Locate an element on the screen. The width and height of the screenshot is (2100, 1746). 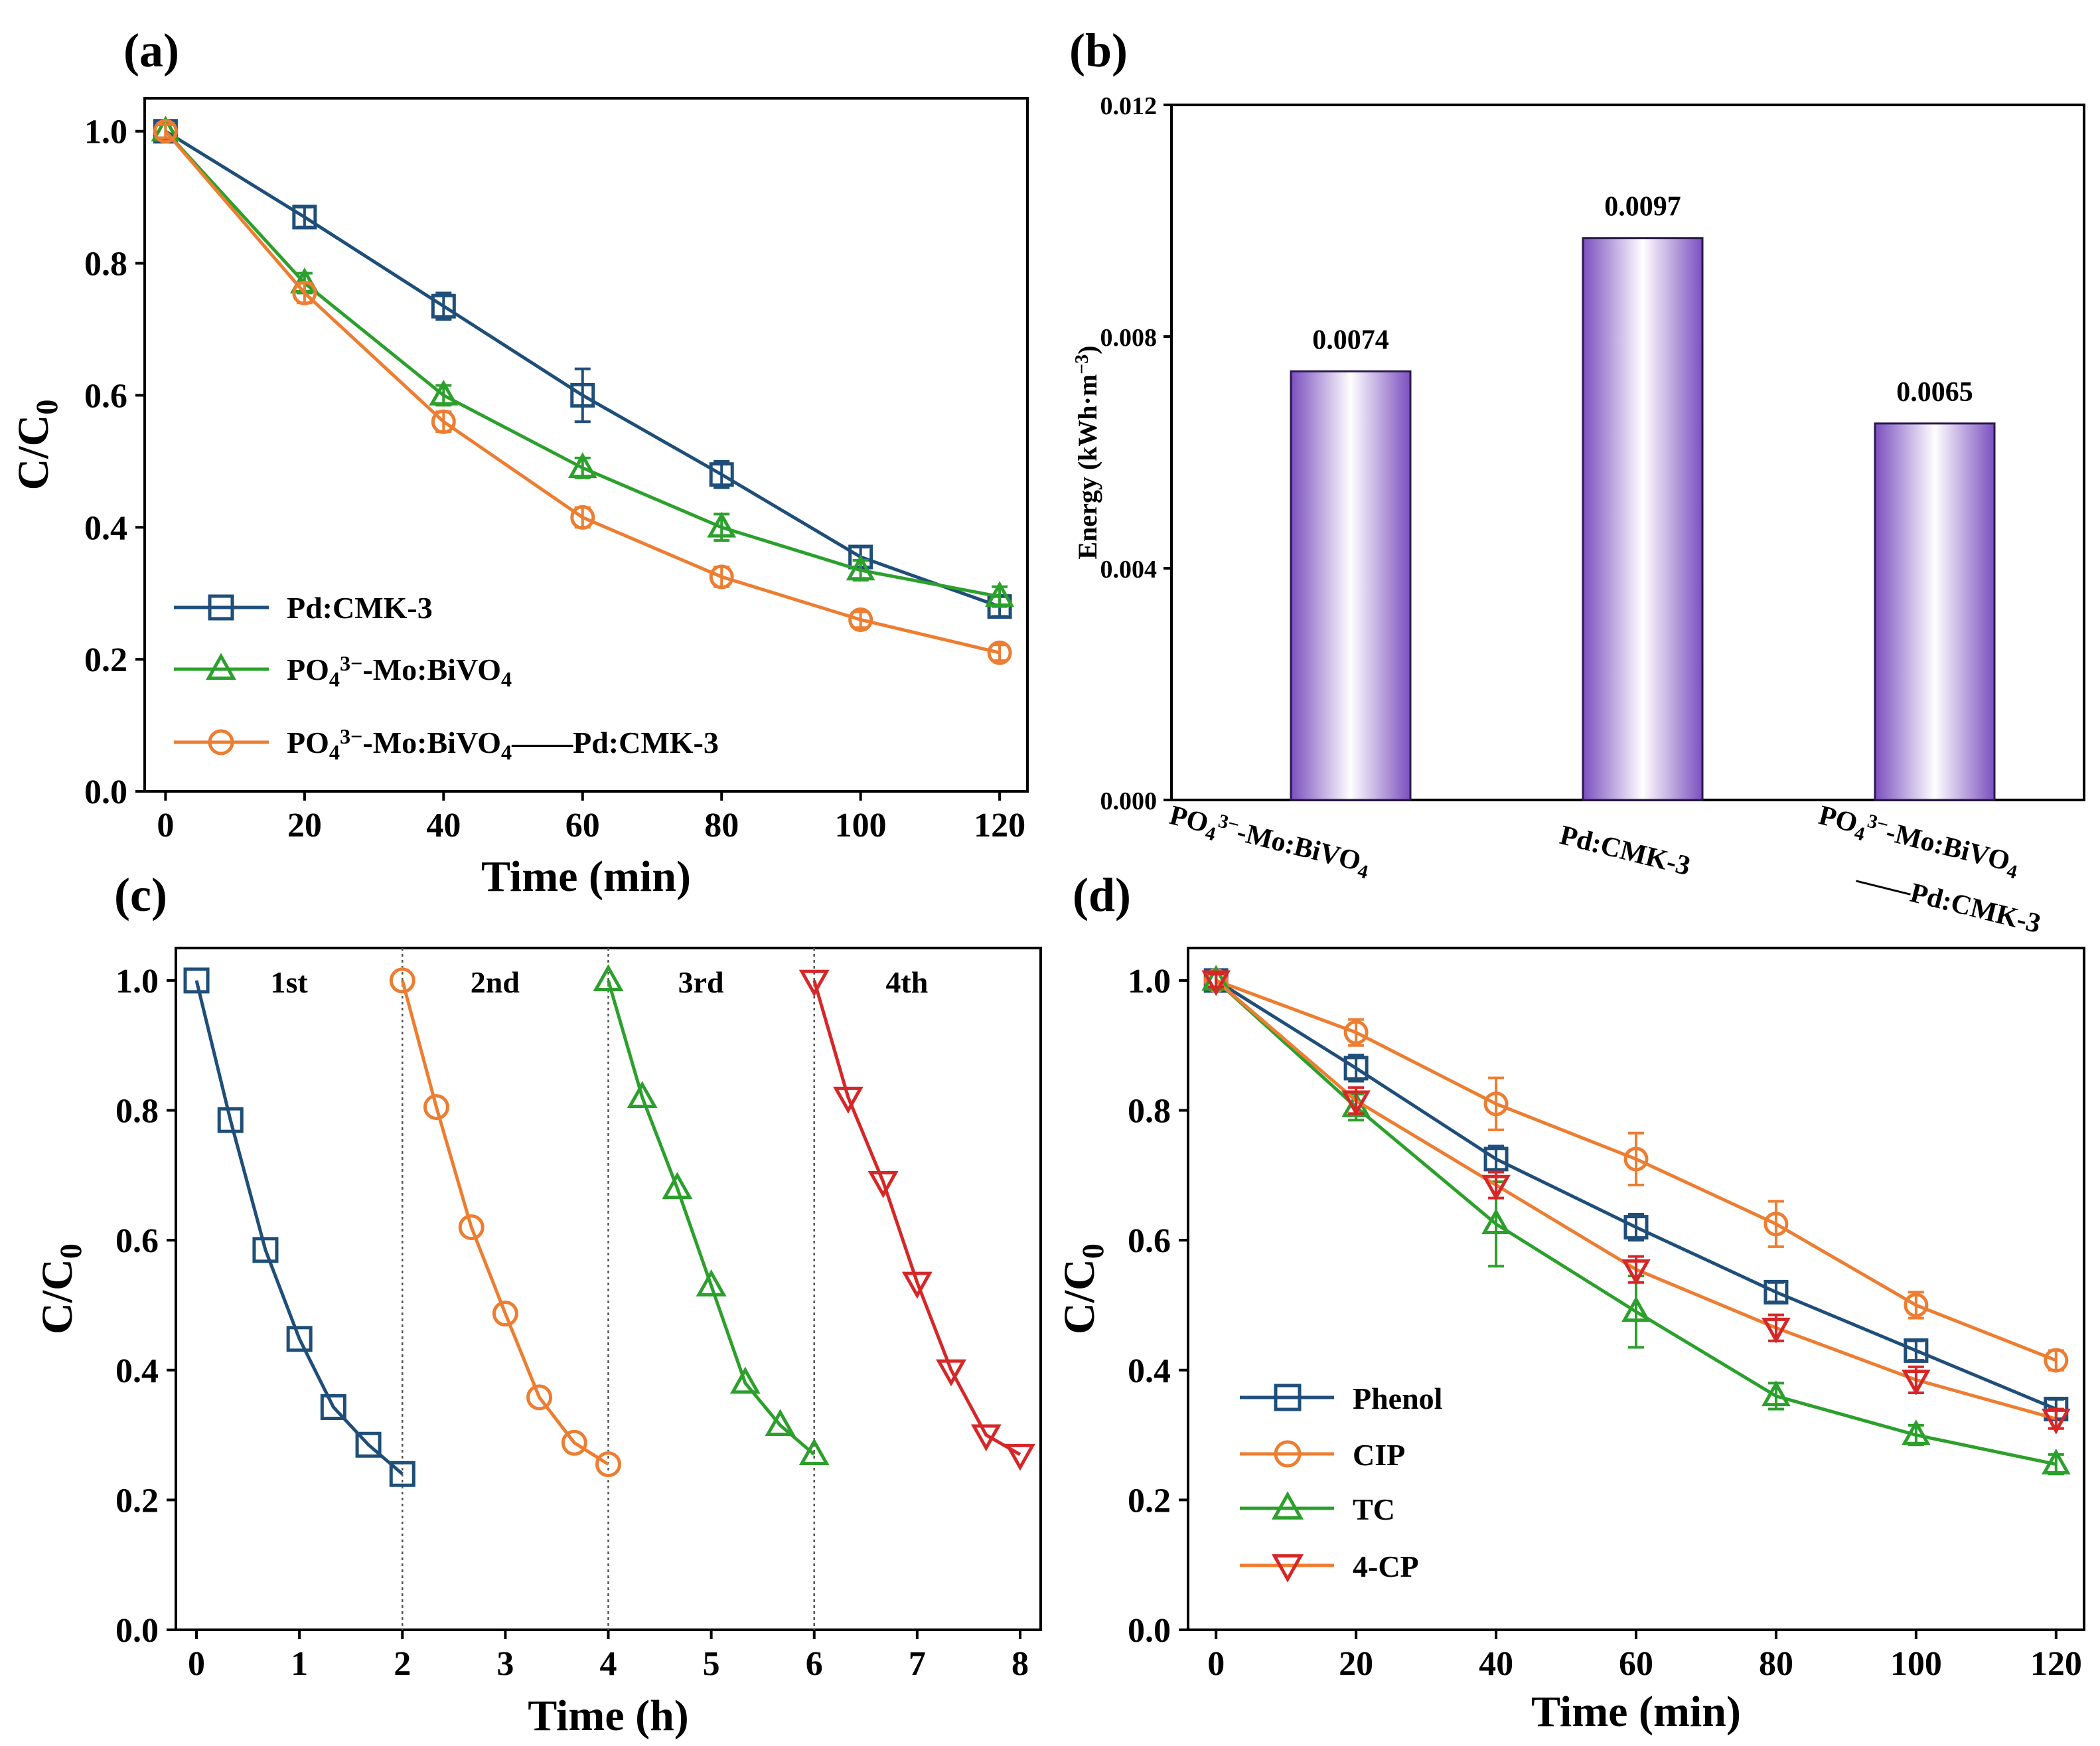
y-tick-label: 0.004 is located at coordinates (1129, 570).